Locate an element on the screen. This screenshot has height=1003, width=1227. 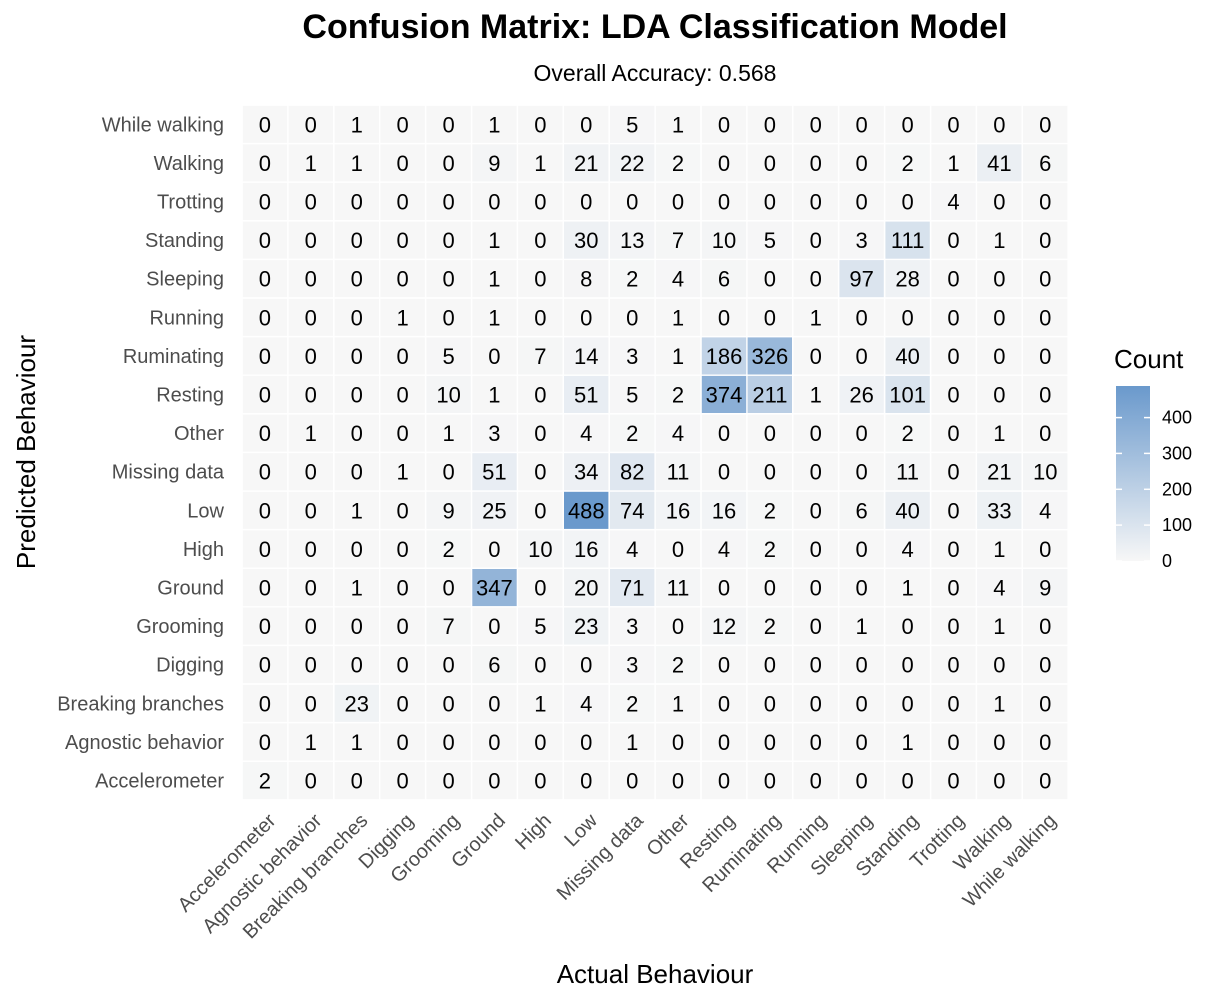
cell-value-label: 22 is located at coordinates (632, 163).